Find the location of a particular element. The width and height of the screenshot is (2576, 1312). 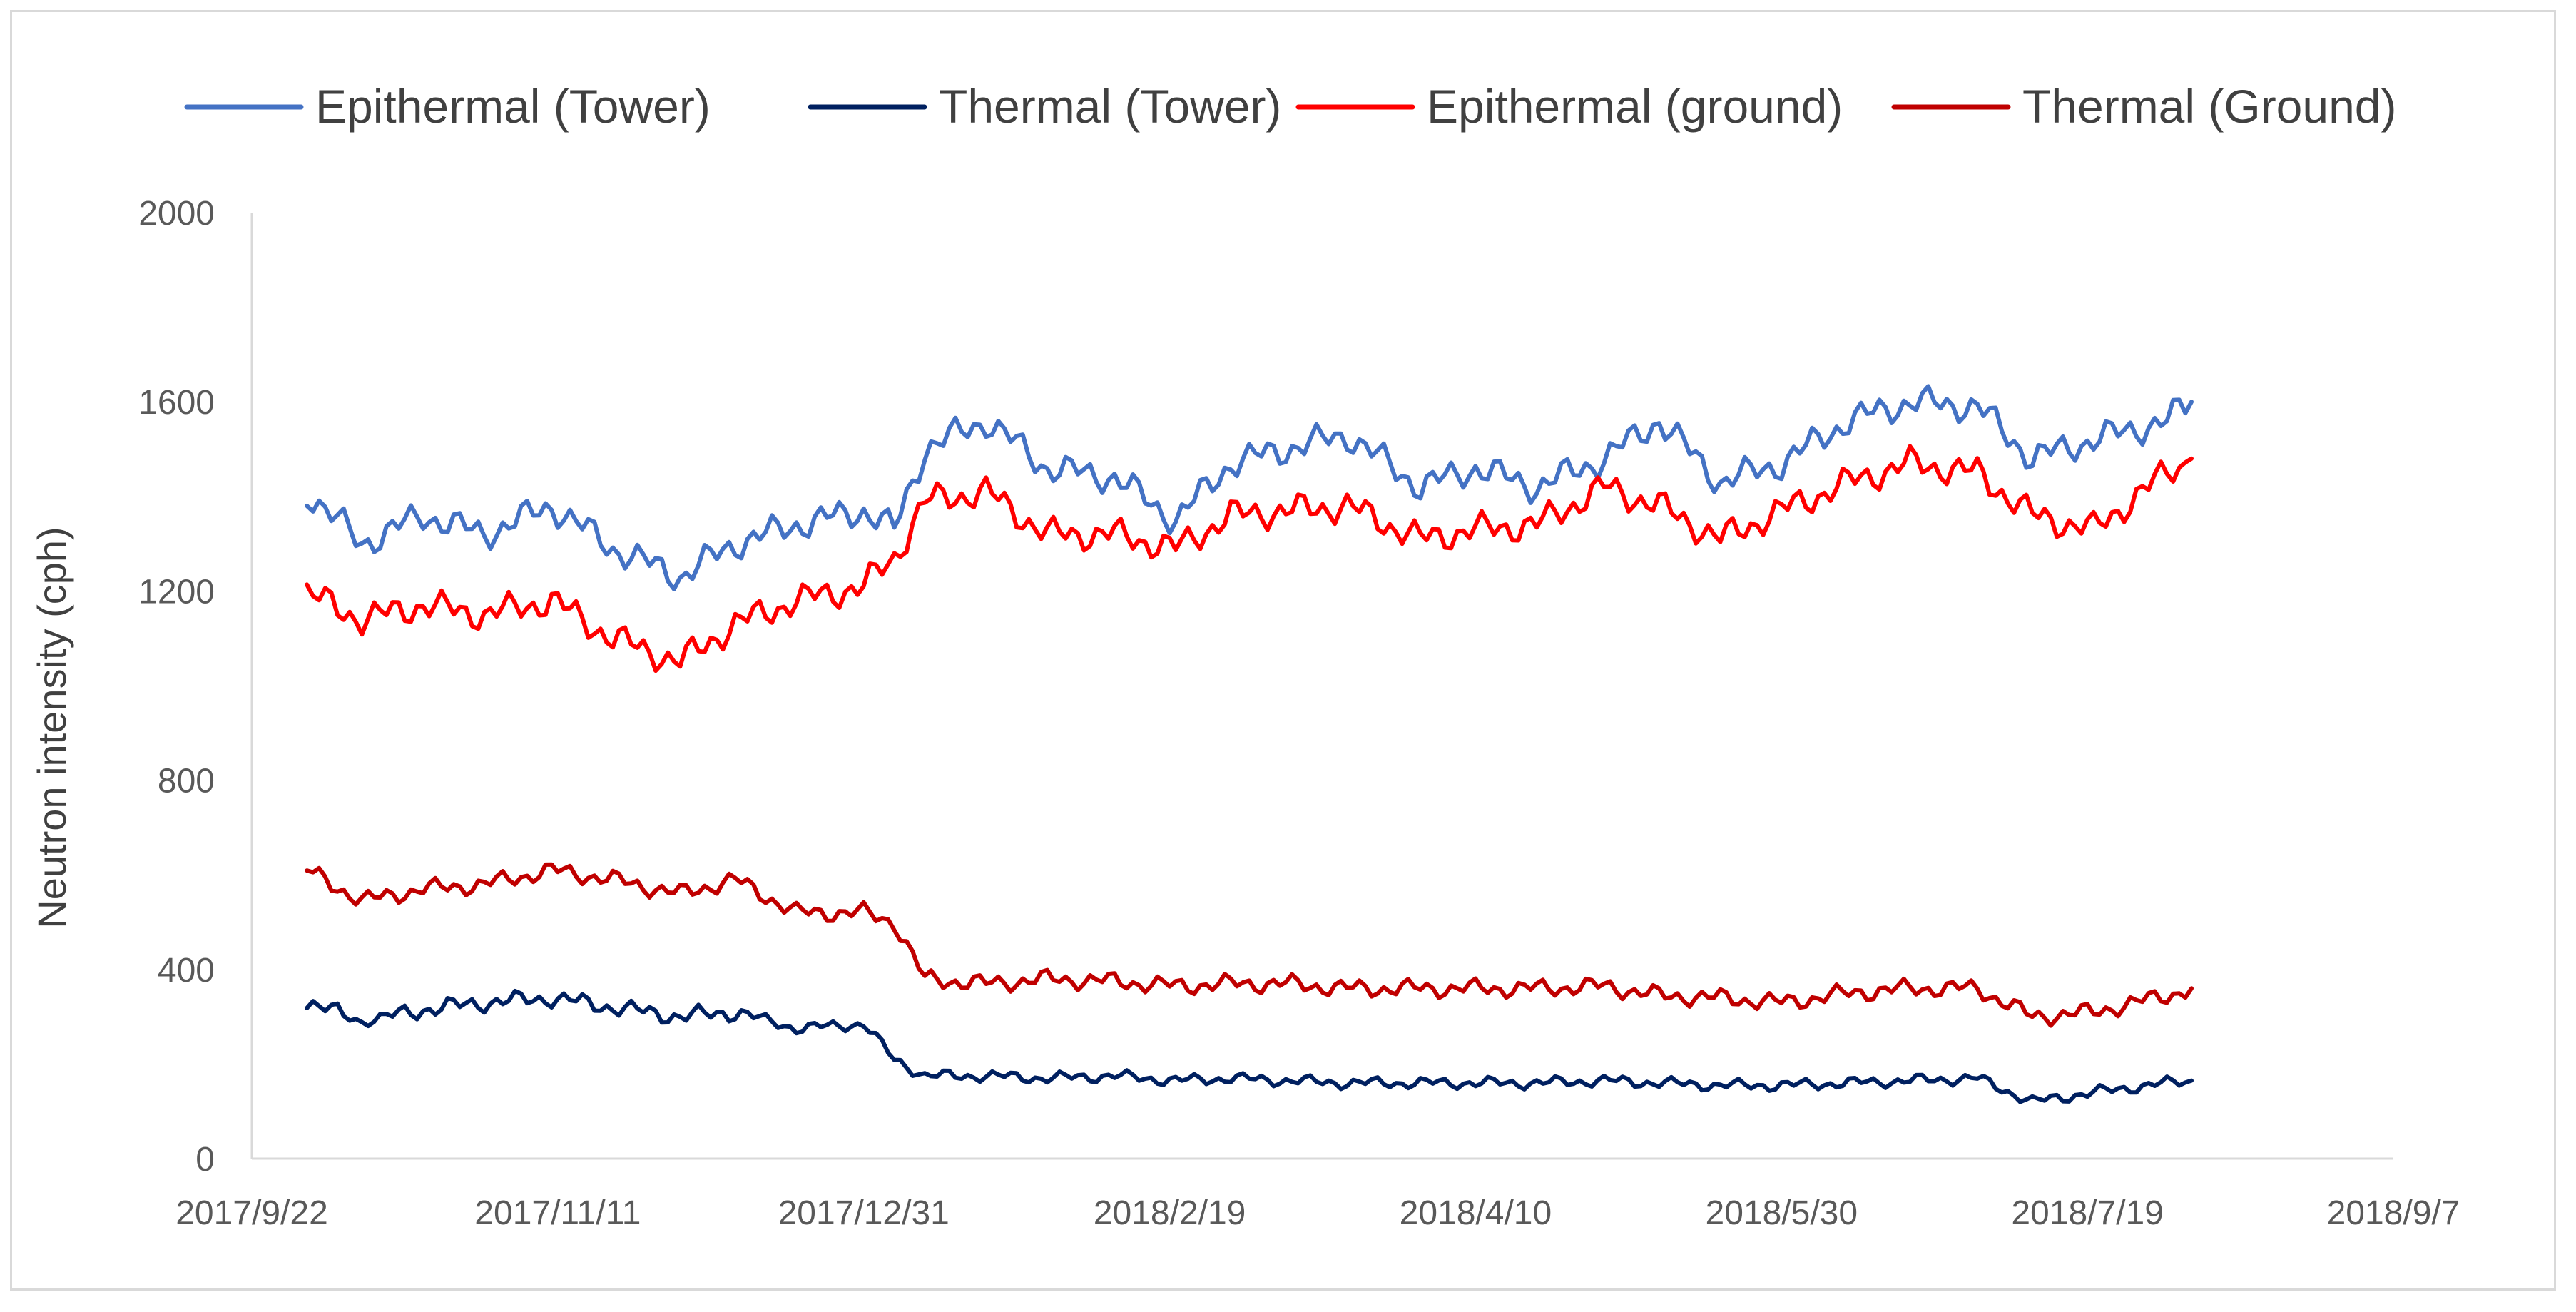

y-tick-label: 1200 is located at coordinates (176, 592).